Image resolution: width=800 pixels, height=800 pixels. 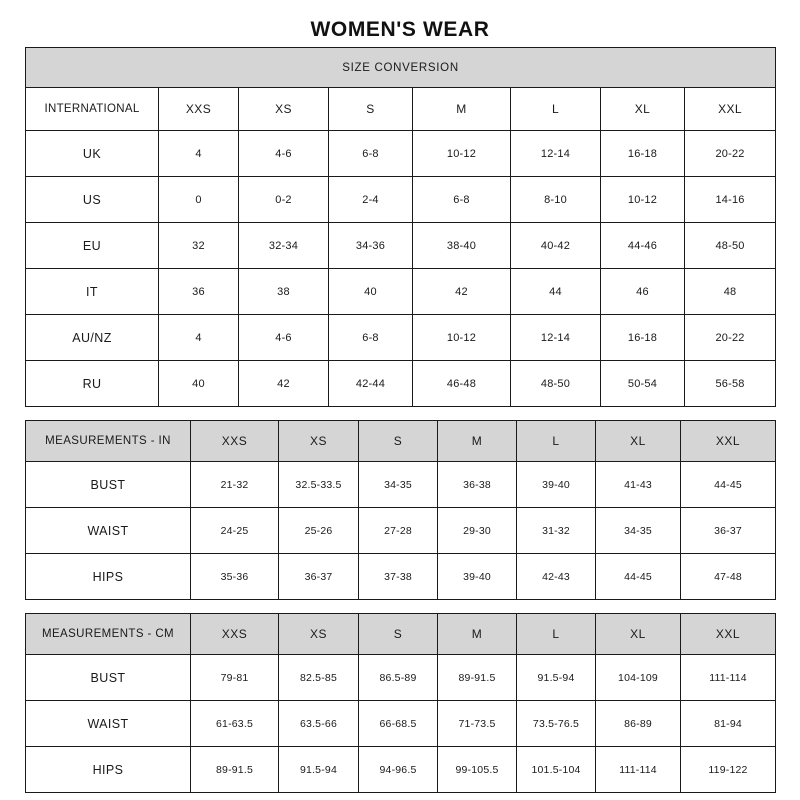 I want to click on page-title: WOMEN'S WEAR, so click(x=400, y=29).